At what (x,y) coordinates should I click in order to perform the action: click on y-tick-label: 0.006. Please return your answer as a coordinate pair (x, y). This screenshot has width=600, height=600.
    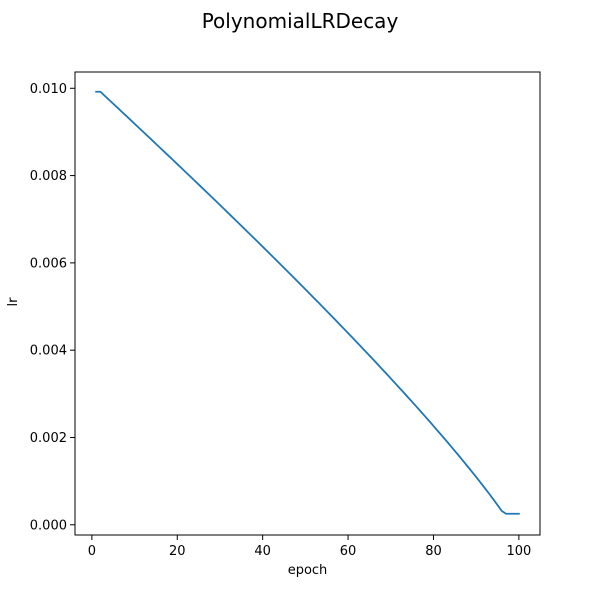
    Looking at the image, I should click on (48, 263).